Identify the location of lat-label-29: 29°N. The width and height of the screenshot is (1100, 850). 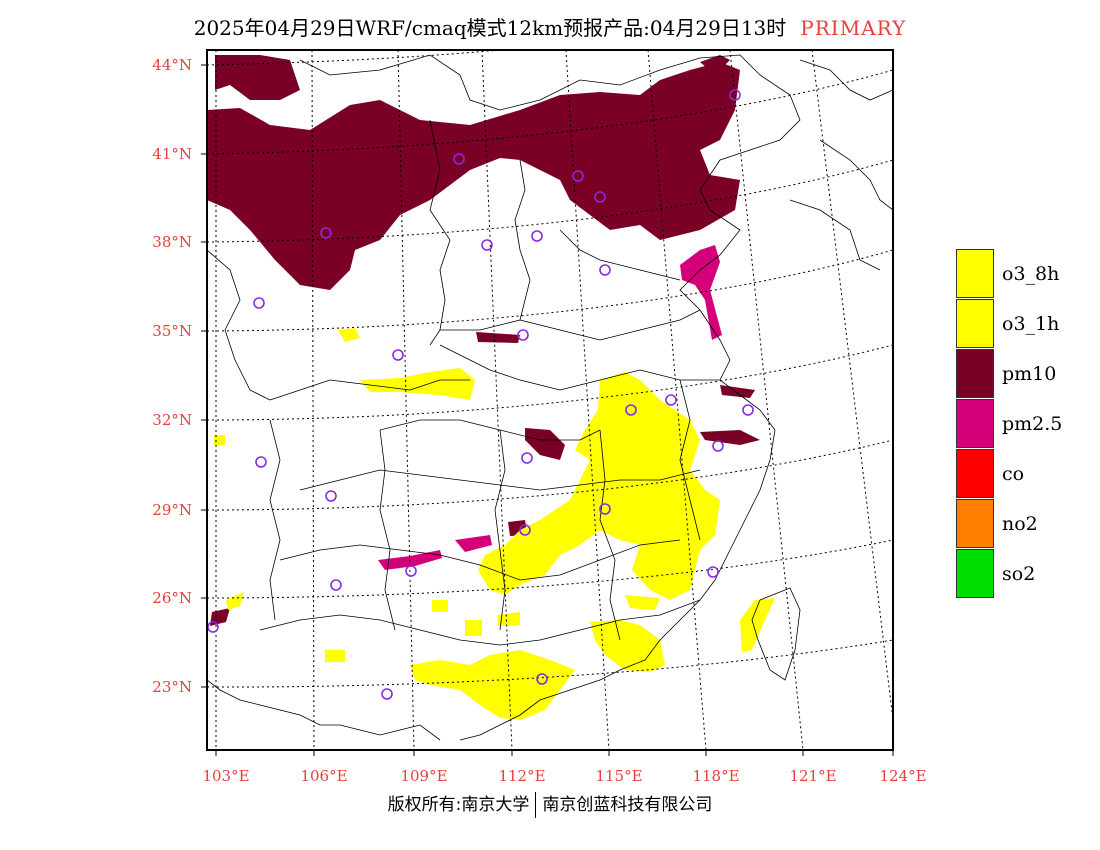
(172, 510).